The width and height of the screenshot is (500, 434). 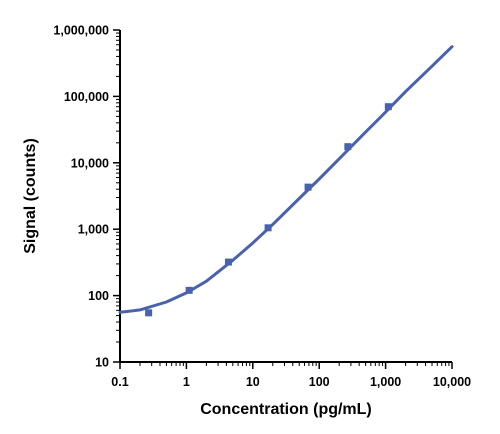 What do you see at coordinates (102, 363) in the screenshot?
I see `y-tick-label: 10` at bounding box center [102, 363].